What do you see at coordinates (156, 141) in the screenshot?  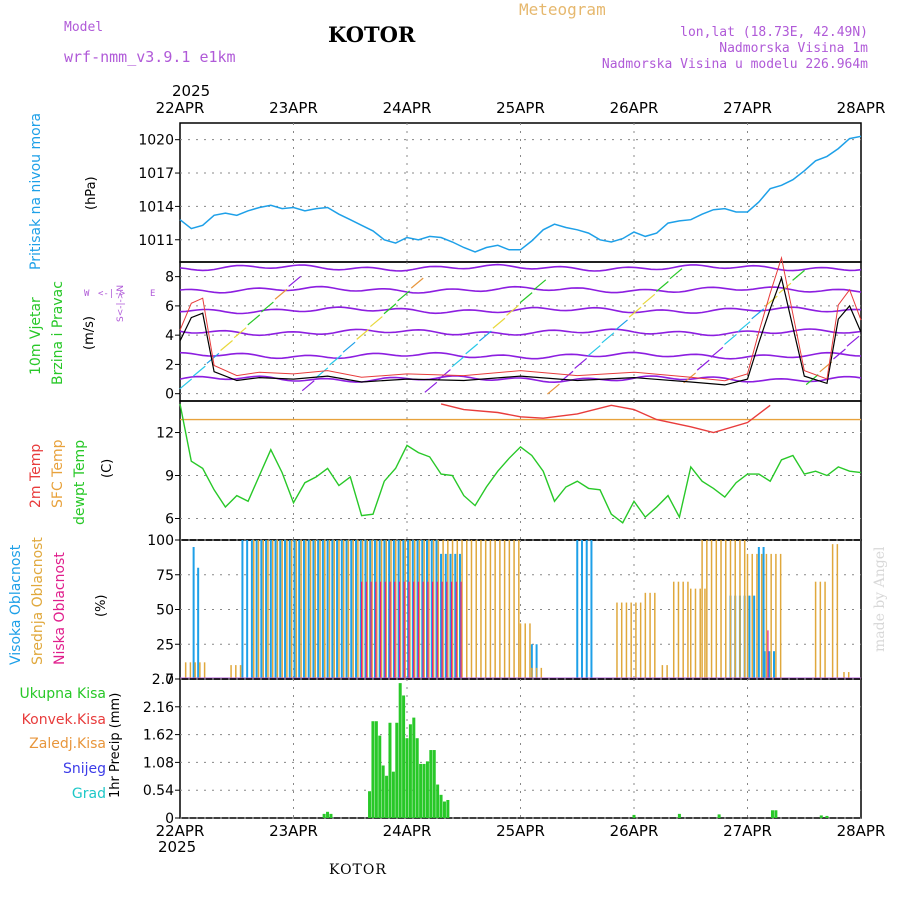 I see `ytick-label: 1020` at bounding box center [156, 141].